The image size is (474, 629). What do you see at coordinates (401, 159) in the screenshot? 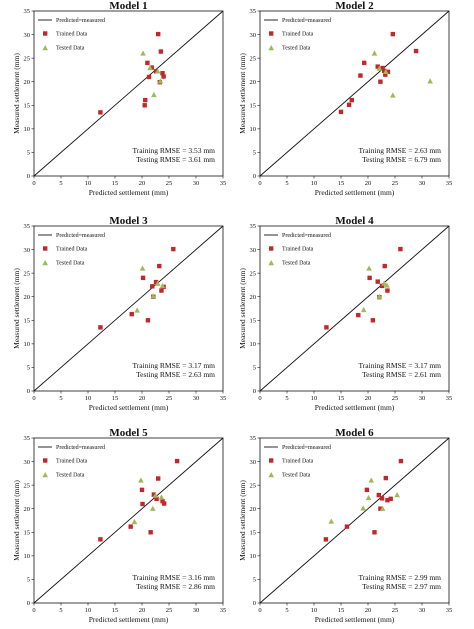
I see `testing-rmse-text: Testing RMSE = 6.79 mm` at bounding box center [401, 159].